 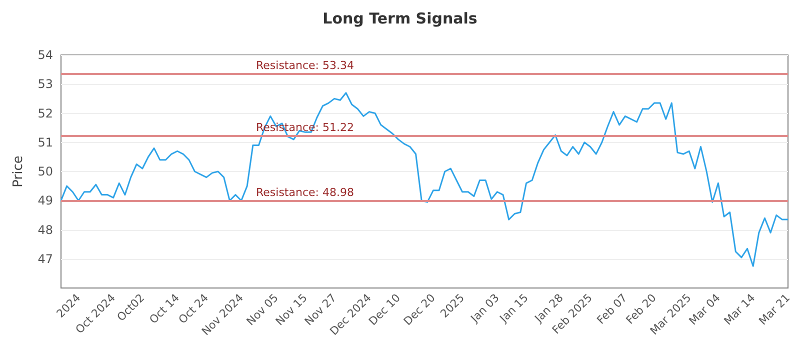 I want to click on y-tick-label: 50, so click(x=45, y=171).